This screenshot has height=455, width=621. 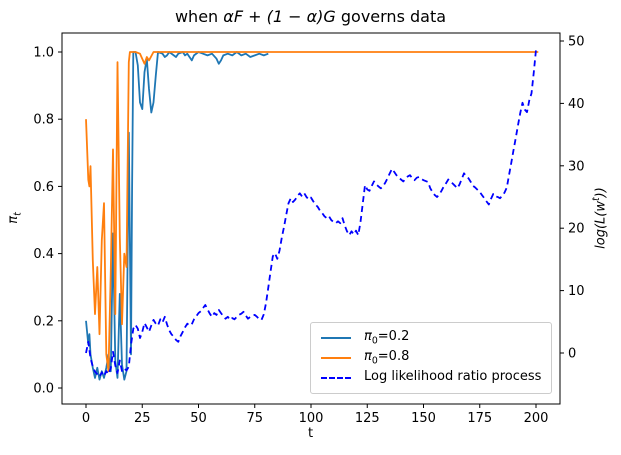 I want to click on y-left-axis-label: πt, so click(x=16, y=218).